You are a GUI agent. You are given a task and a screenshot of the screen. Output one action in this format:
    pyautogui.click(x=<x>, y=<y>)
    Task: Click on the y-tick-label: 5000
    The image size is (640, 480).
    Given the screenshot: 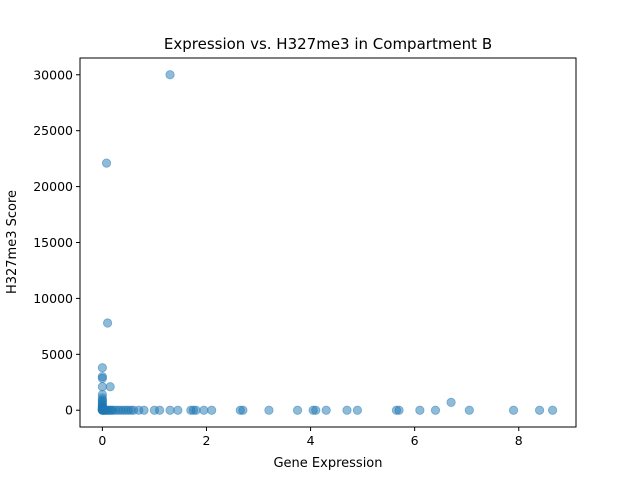 What is the action you would take?
    pyautogui.click(x=57, y=354)
    